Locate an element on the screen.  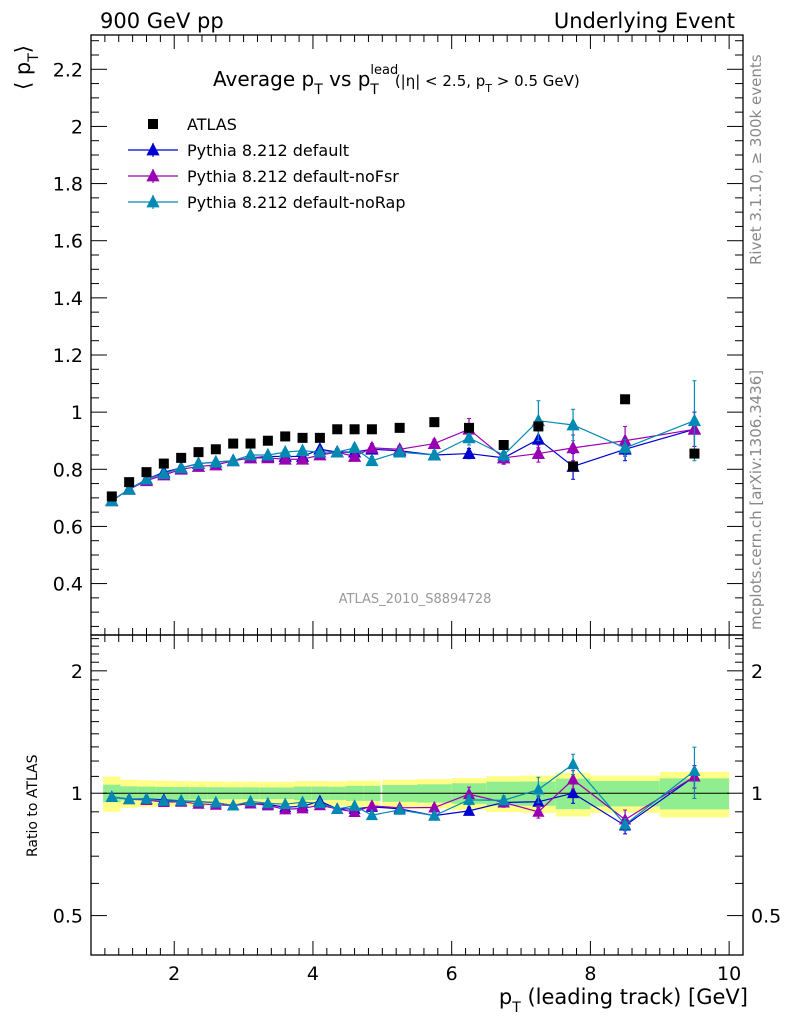
ratio-tick-label-right: 1 is located at coordinates (757, 794).